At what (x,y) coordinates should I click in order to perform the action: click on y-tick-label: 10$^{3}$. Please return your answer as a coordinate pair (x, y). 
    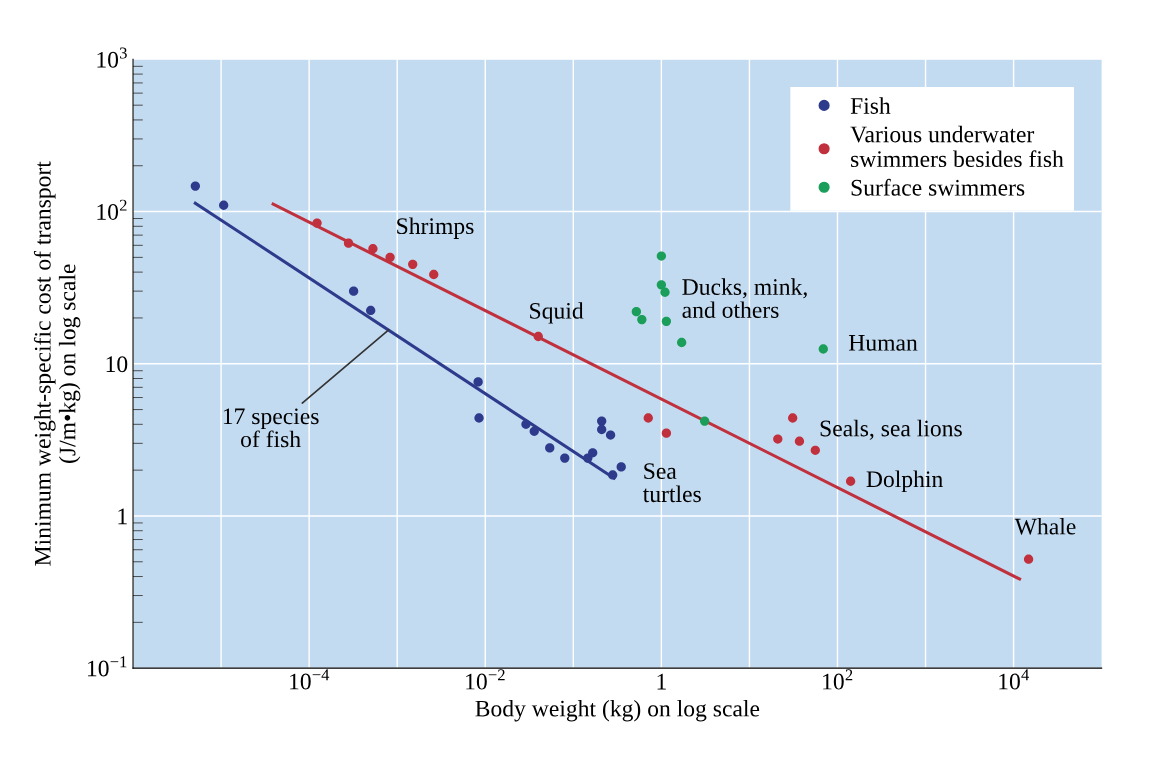
    Looking at the image, I should click on (112, 57).